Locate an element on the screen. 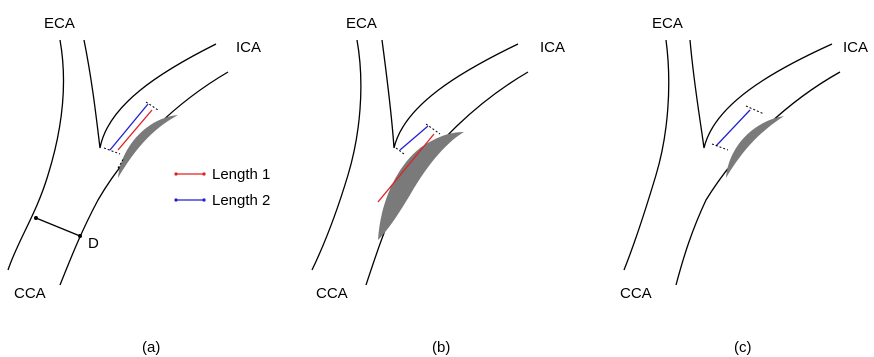 Image resolution: width=874 pixels, height=357 pixels. legend-length-1-label: Length 1 is located at coordinates (241, 174).